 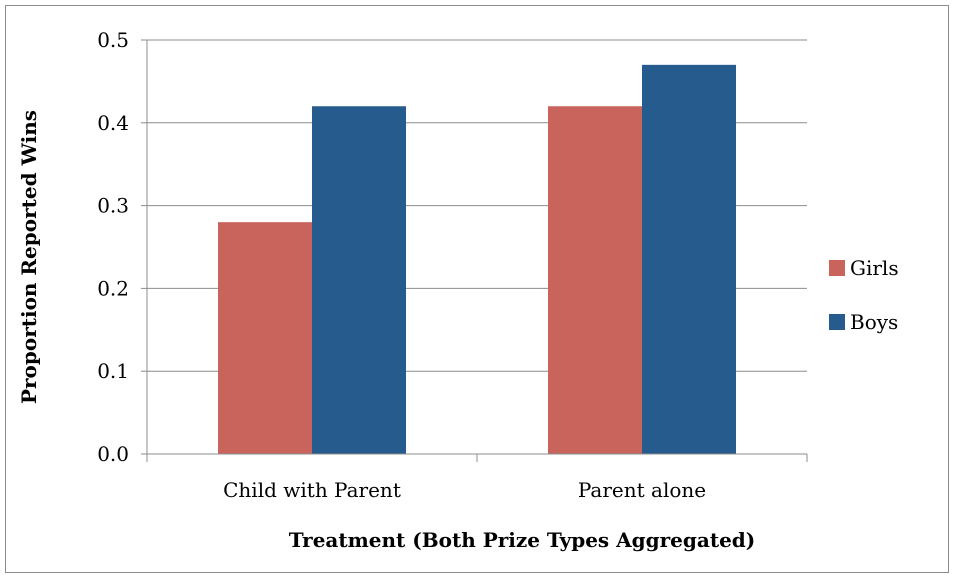 I want to click on x-tick-label: Parent alone, so click(x=642, y=490).